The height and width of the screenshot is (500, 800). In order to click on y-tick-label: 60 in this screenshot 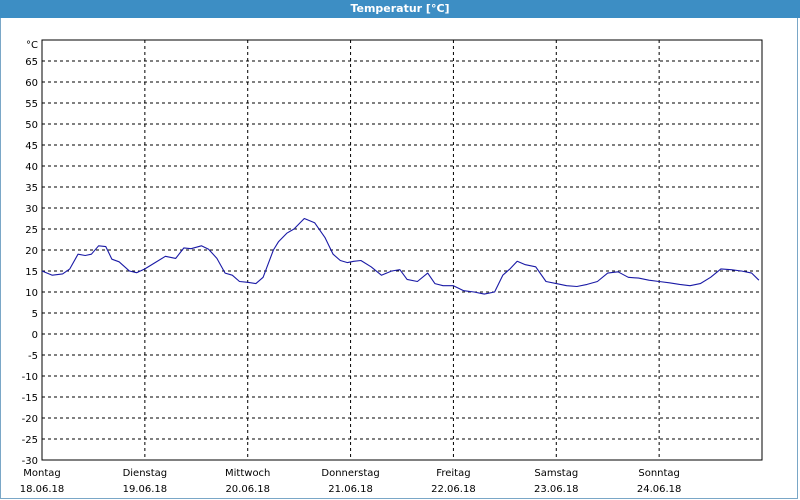, I will do `click(31, 83)`.